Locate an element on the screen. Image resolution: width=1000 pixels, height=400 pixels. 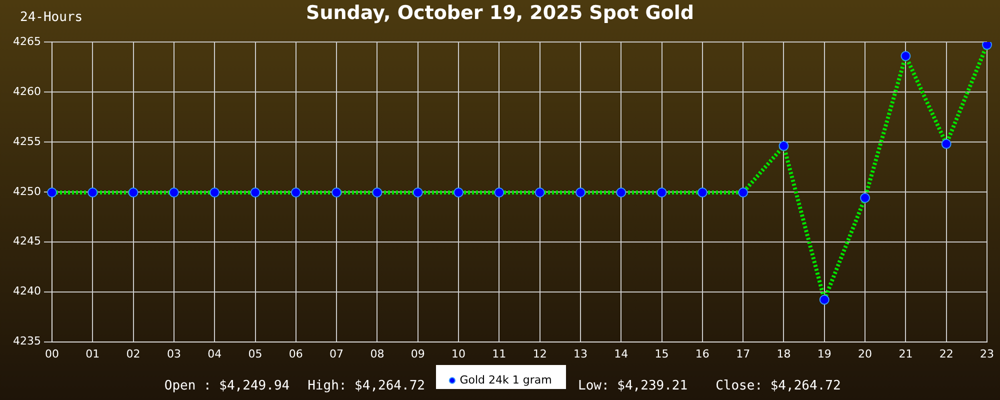
x-tick-label: 06 is located at coordinates (295, 353).